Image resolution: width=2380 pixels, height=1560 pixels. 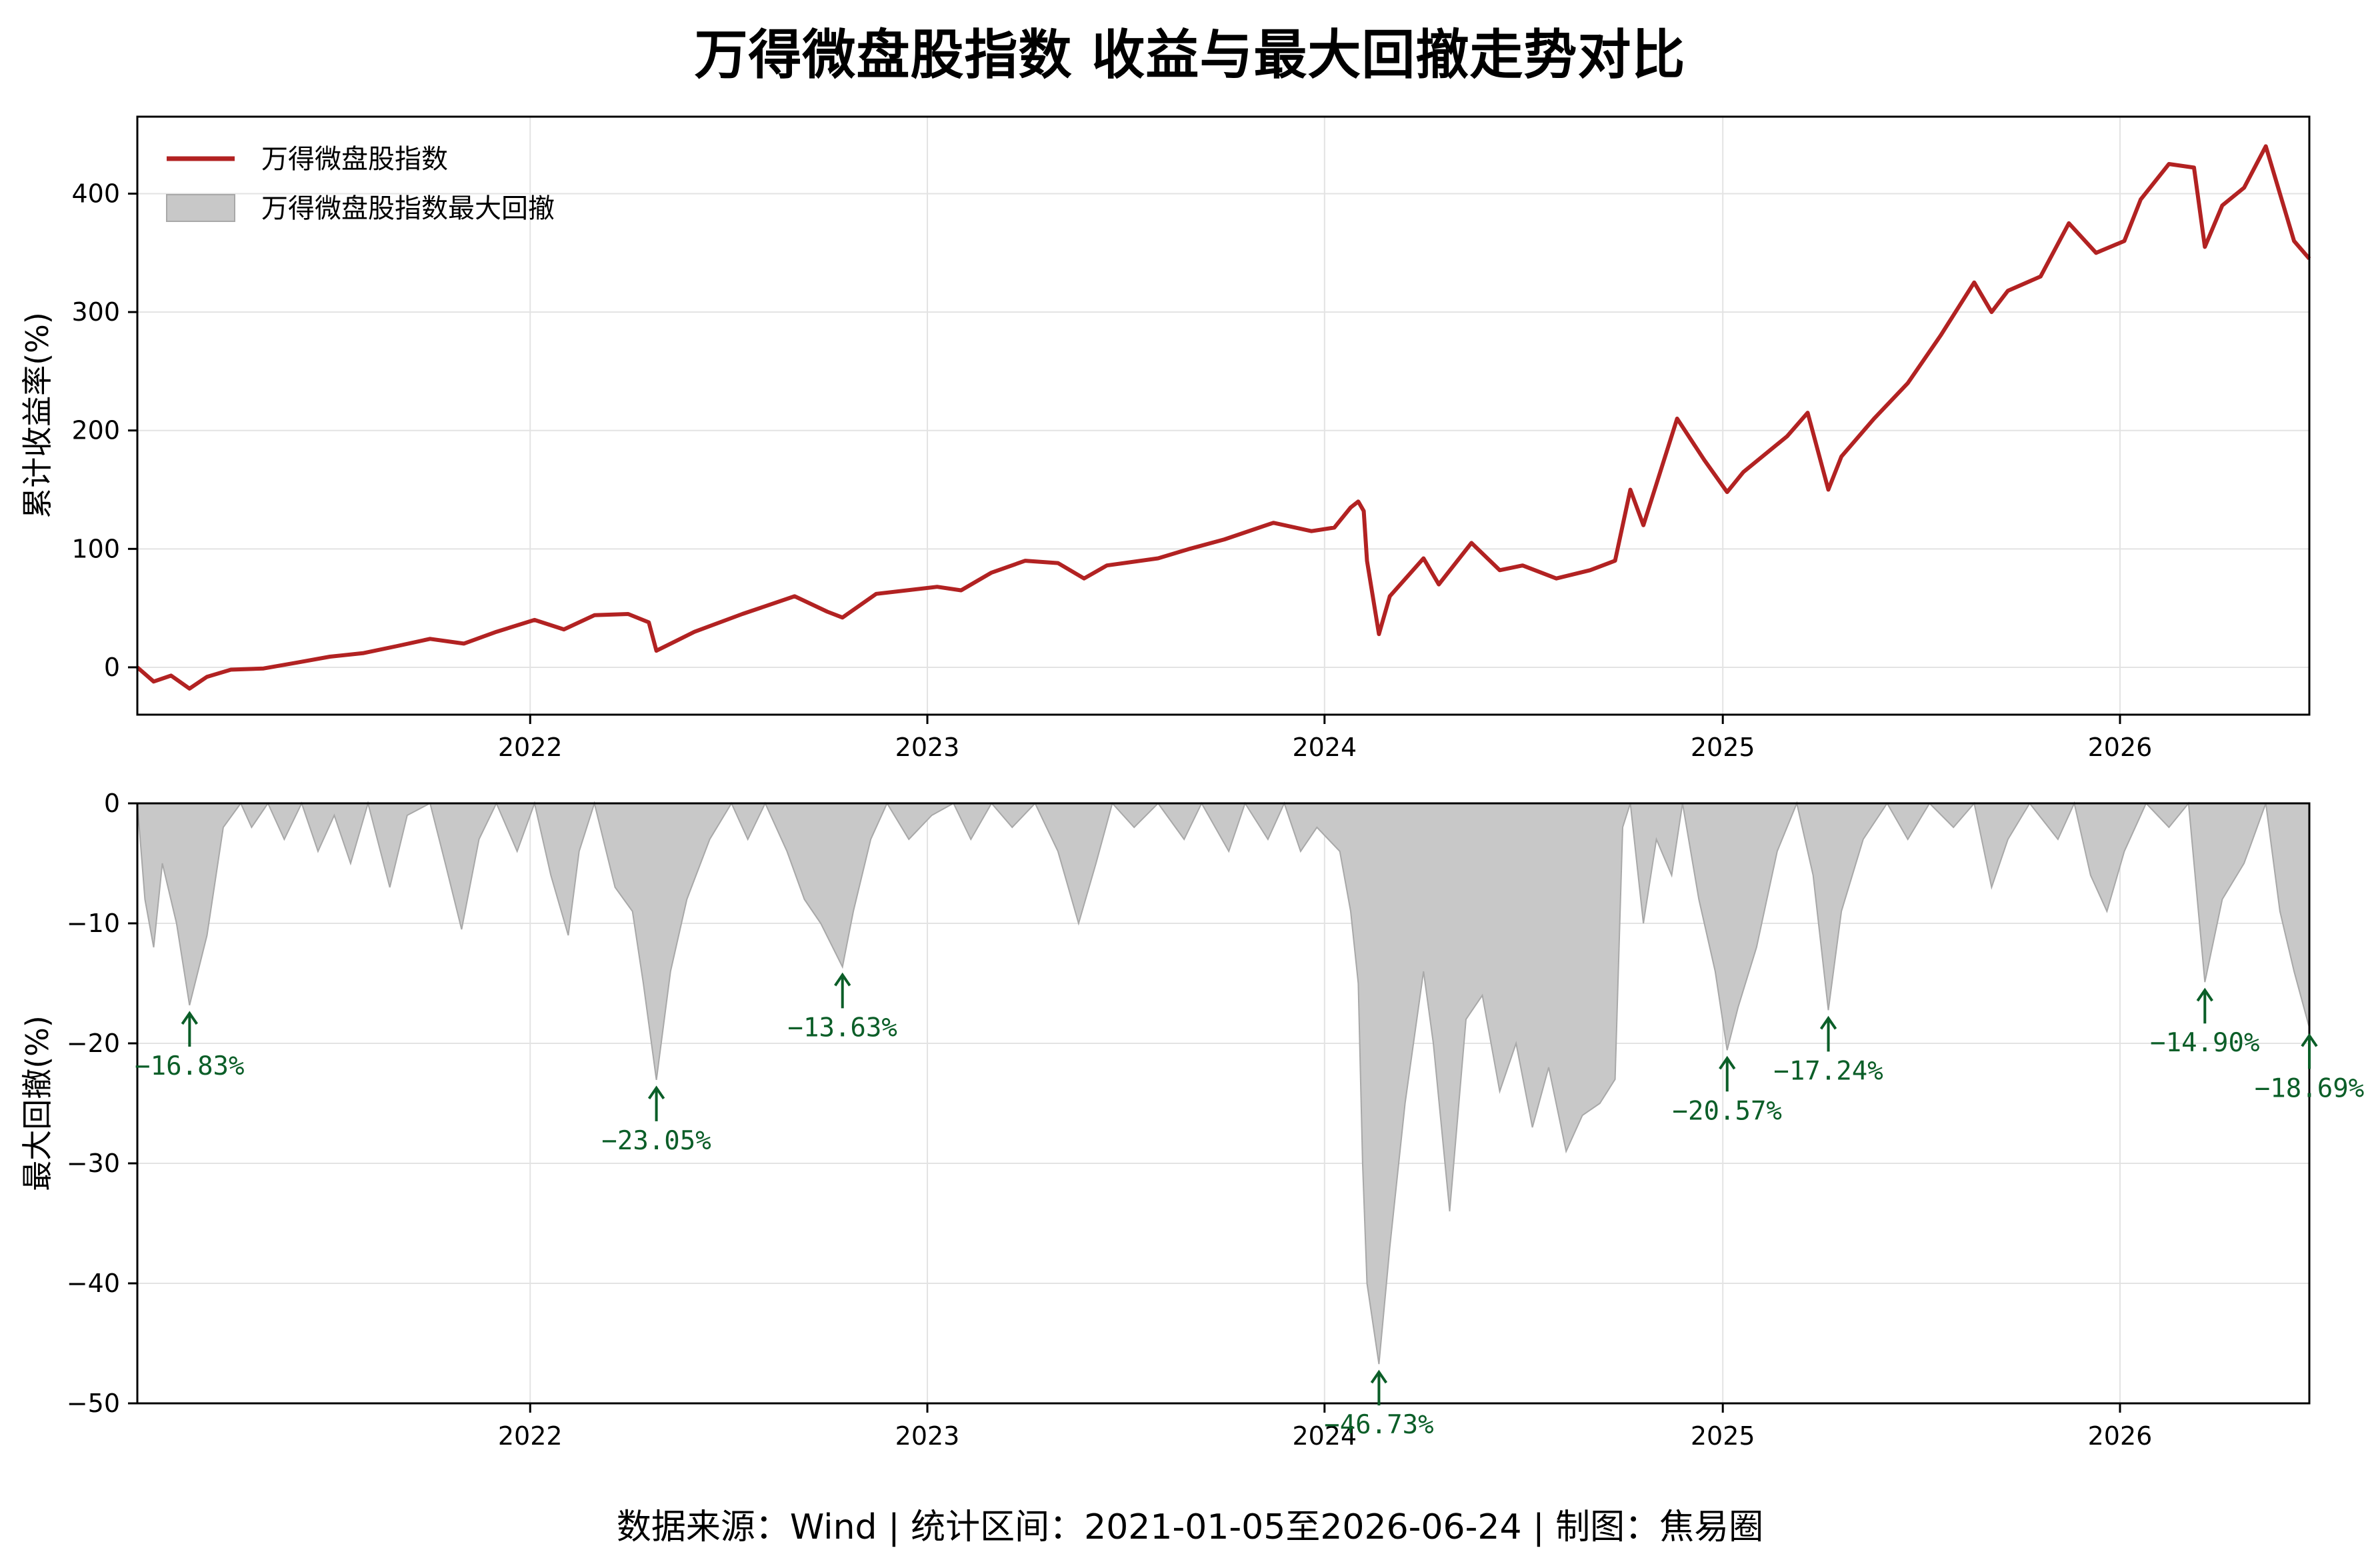 What do you see at coordinates (656, 1141) in the screenshot?
I see `annotation-label: −23.05%` at bounding box center [656, 1141].